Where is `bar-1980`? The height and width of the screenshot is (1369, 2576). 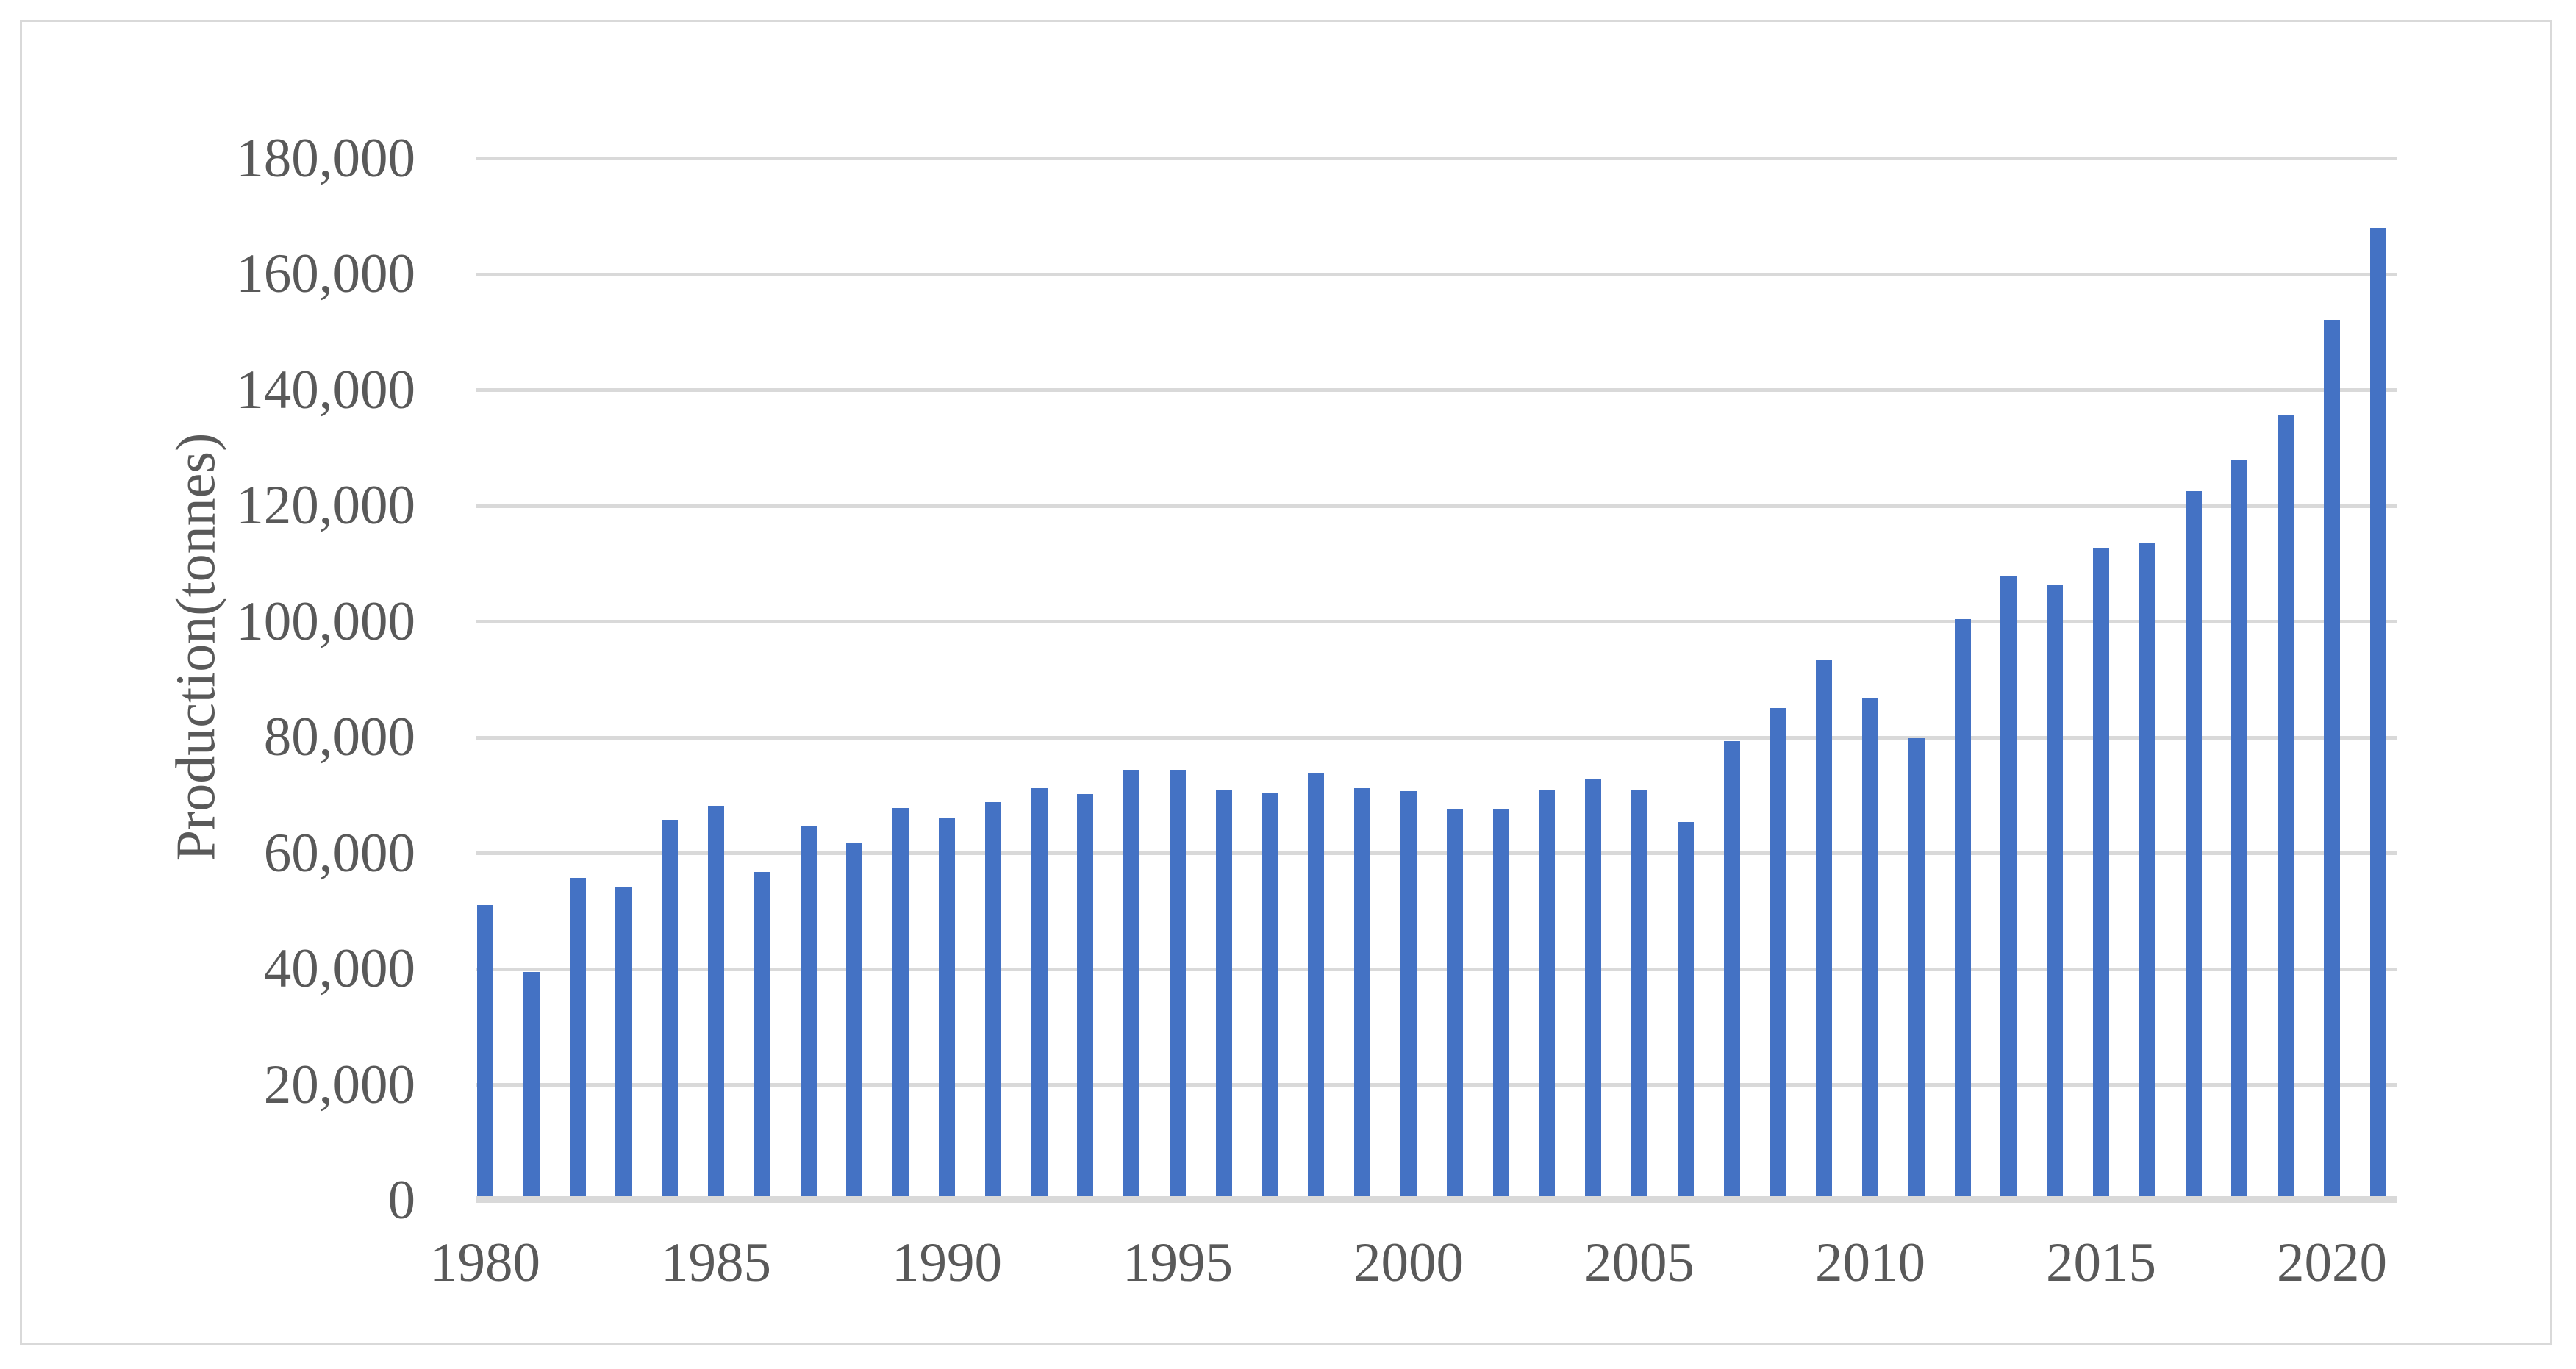
bar-1980 is located at coordinates (485, 1054).